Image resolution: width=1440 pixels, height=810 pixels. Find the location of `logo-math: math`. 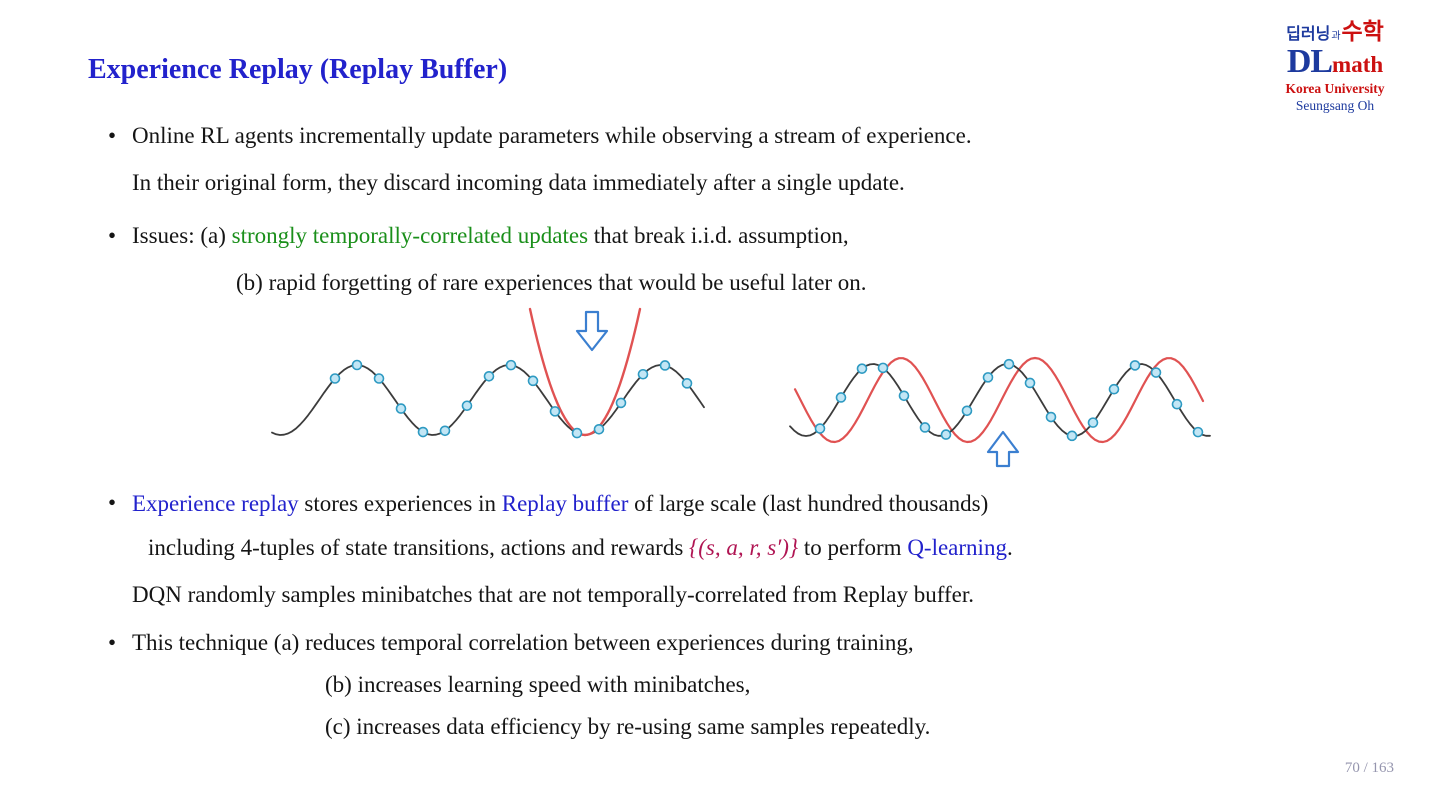

logo-math: math is located at coordinates (1358, 65).